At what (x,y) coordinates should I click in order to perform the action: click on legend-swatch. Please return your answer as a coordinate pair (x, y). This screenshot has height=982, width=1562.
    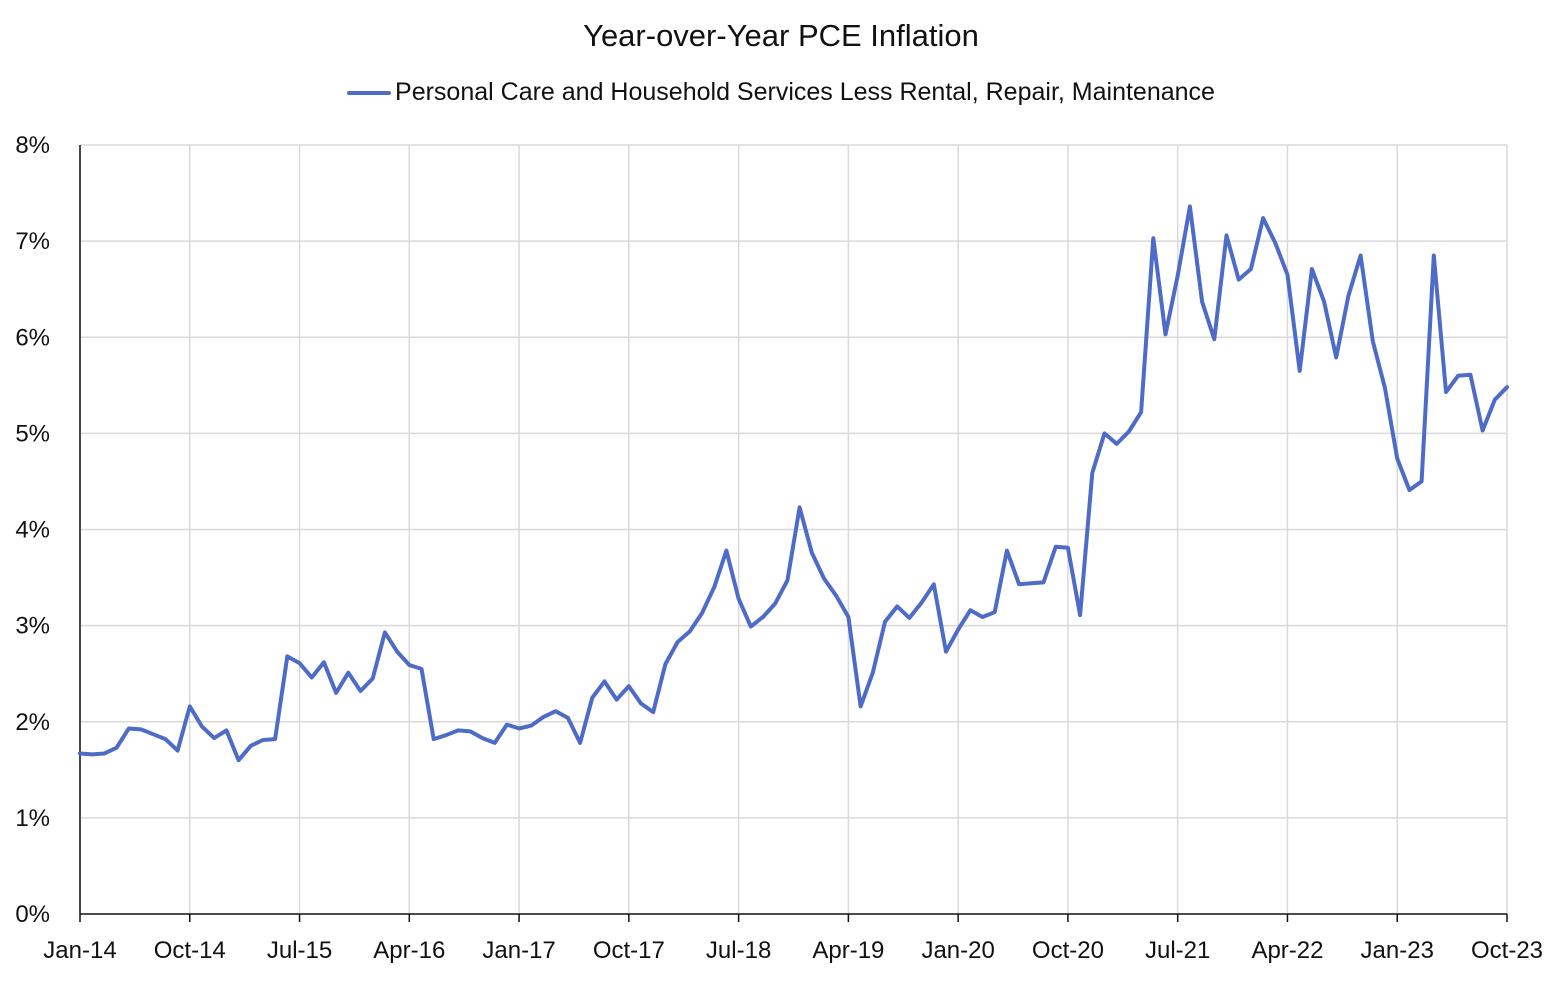
    Looking at the image, I should click on (369, 92).